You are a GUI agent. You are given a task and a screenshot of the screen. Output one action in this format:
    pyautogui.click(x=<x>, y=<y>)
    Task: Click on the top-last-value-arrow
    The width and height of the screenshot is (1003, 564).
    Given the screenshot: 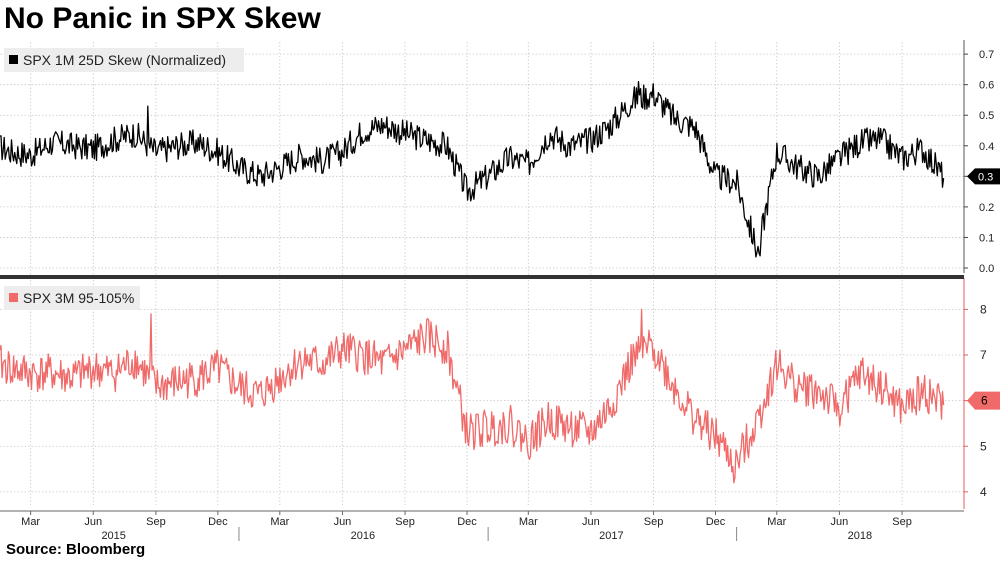 What is the action you would take?
    pyautogui.click(x=983, y=176)
    